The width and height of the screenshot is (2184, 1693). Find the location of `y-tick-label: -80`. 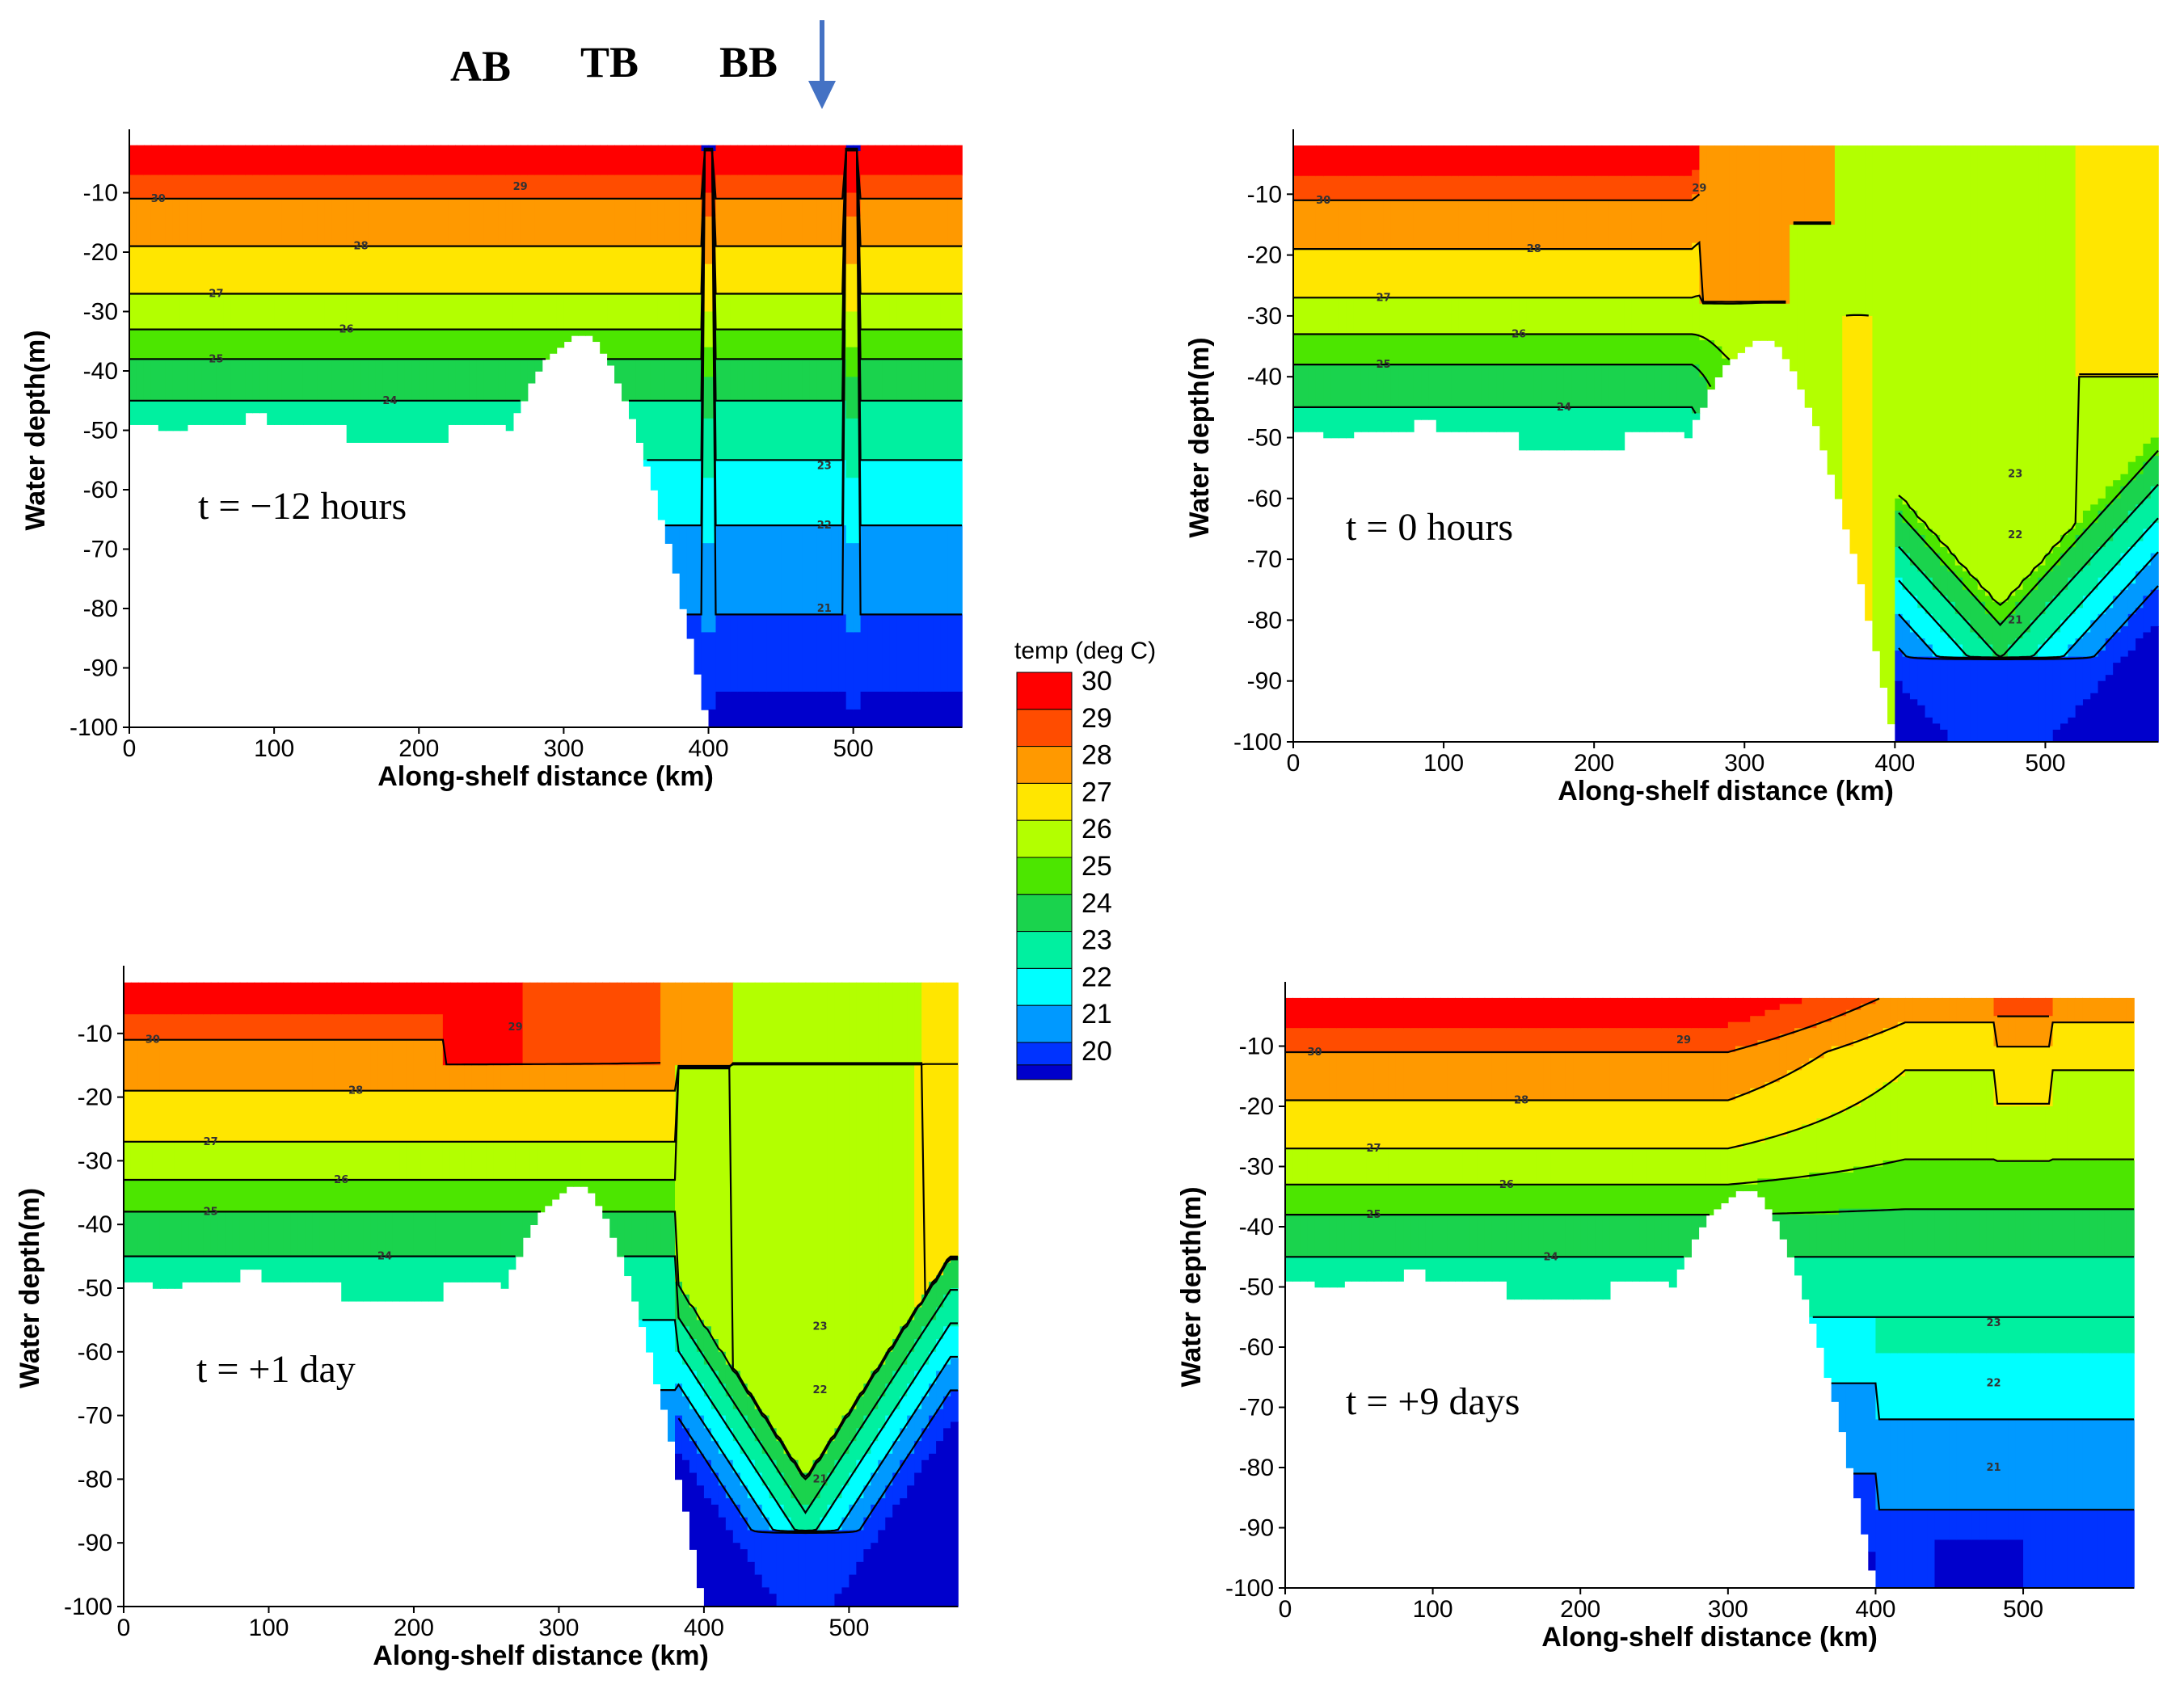

y-tick-label: -80 is located at coordinates (95, 1479).